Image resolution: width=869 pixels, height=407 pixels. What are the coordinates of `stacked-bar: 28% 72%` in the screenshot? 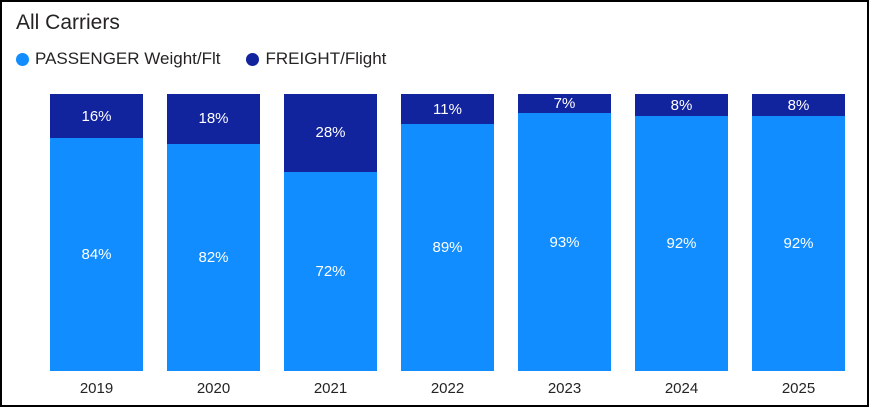 It's located at (330, 232).